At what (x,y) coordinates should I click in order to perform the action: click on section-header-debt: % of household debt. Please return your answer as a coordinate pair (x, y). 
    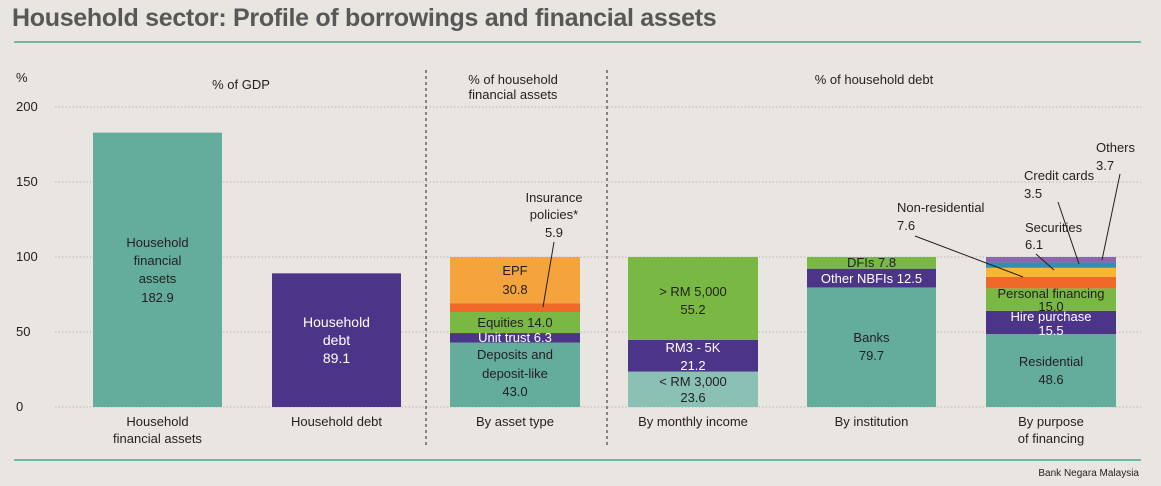
    Looking at the image, I should click on (874, 79).